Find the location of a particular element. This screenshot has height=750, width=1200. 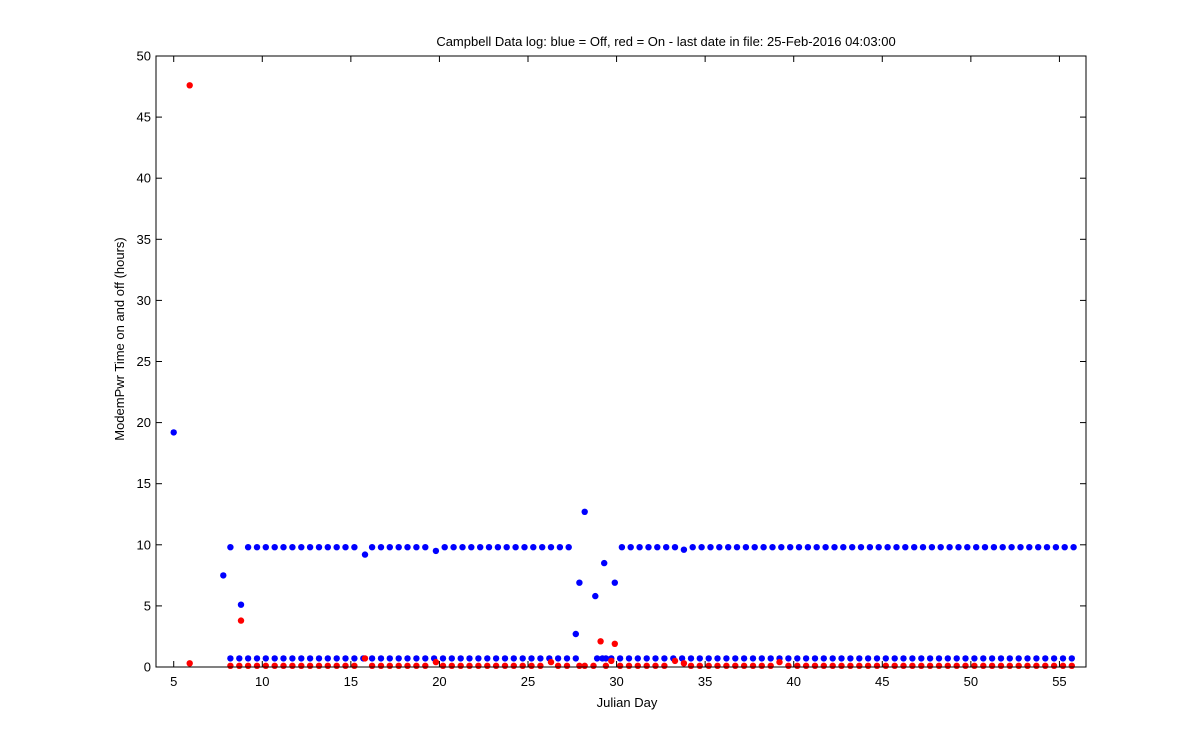

y-tick-label: 0 is located at coordinates (147, 667).